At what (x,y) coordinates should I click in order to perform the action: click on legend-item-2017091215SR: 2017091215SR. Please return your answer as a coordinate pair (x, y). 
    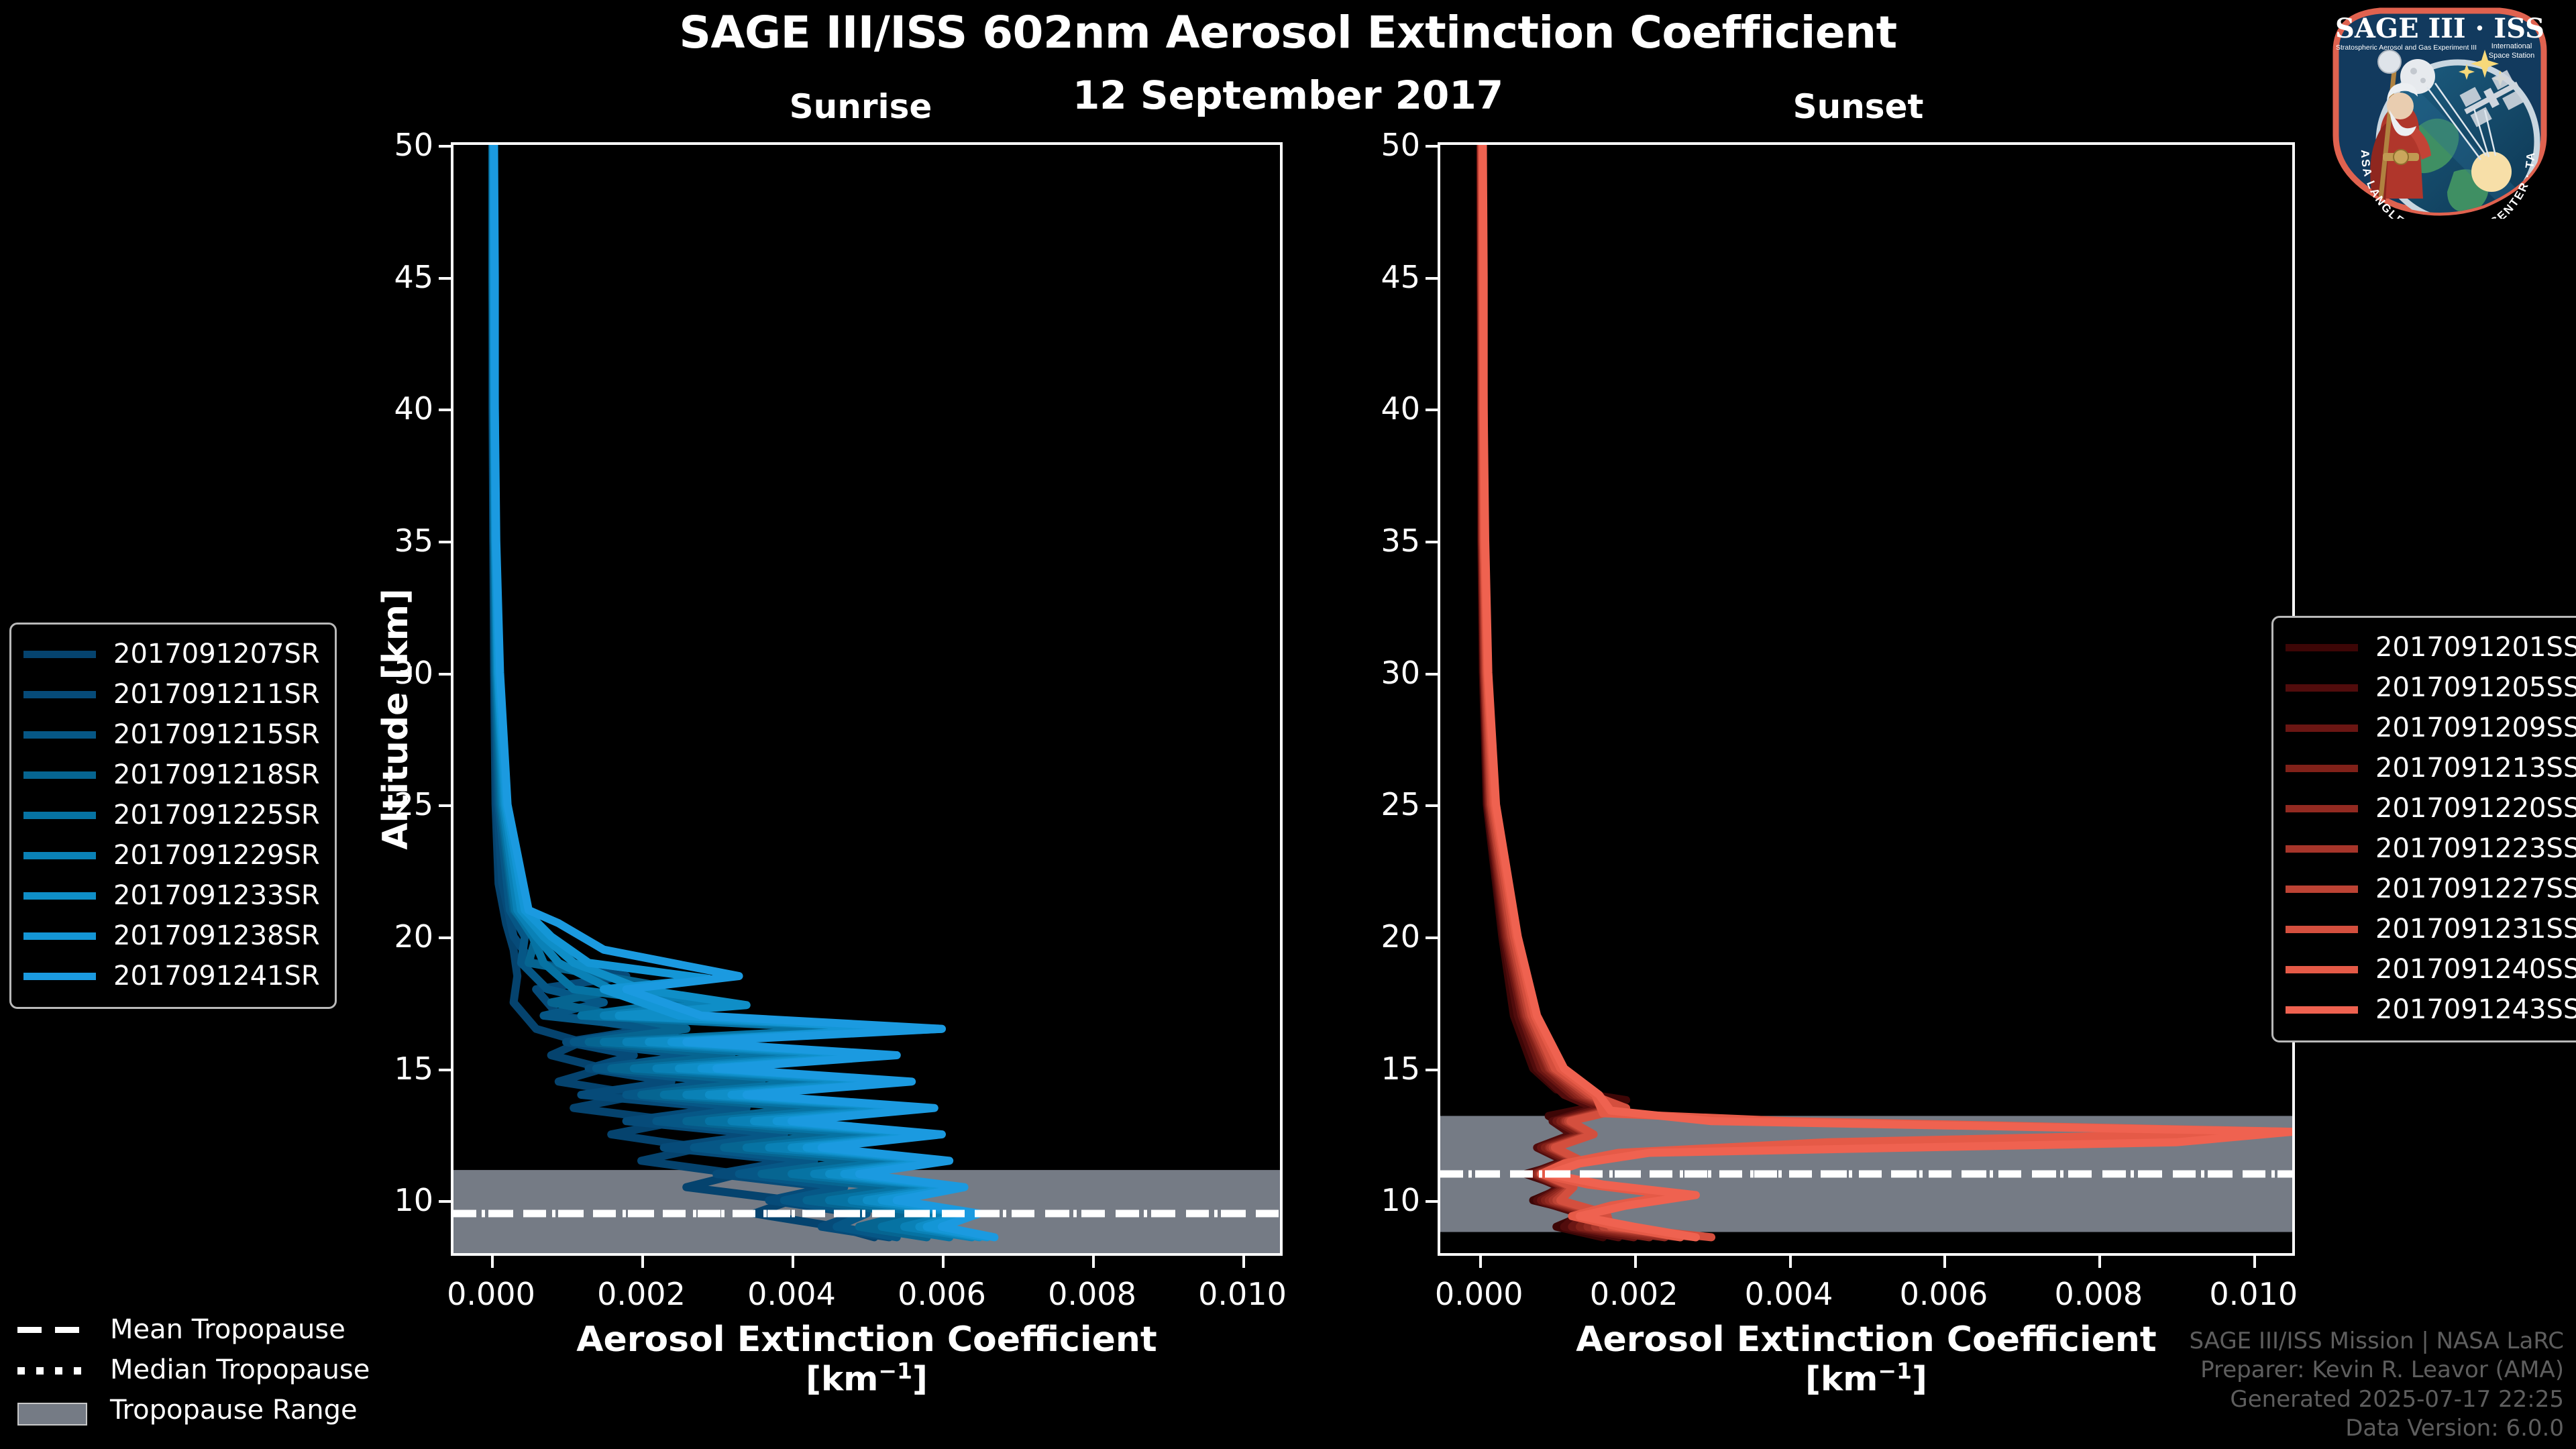
    Looking at the image, I should click on (171, 734).